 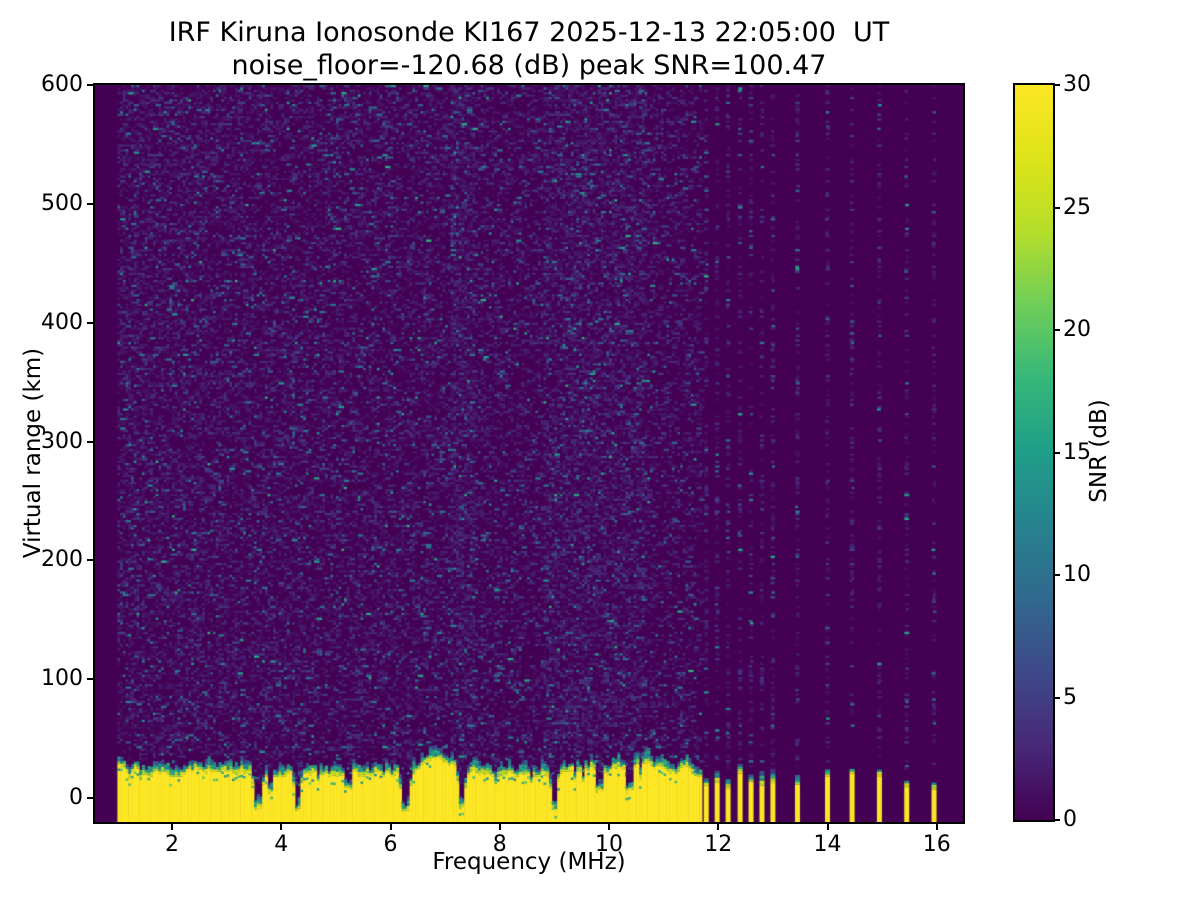 I want to click on x-tick-label: 10, so click(x=609, y=844).